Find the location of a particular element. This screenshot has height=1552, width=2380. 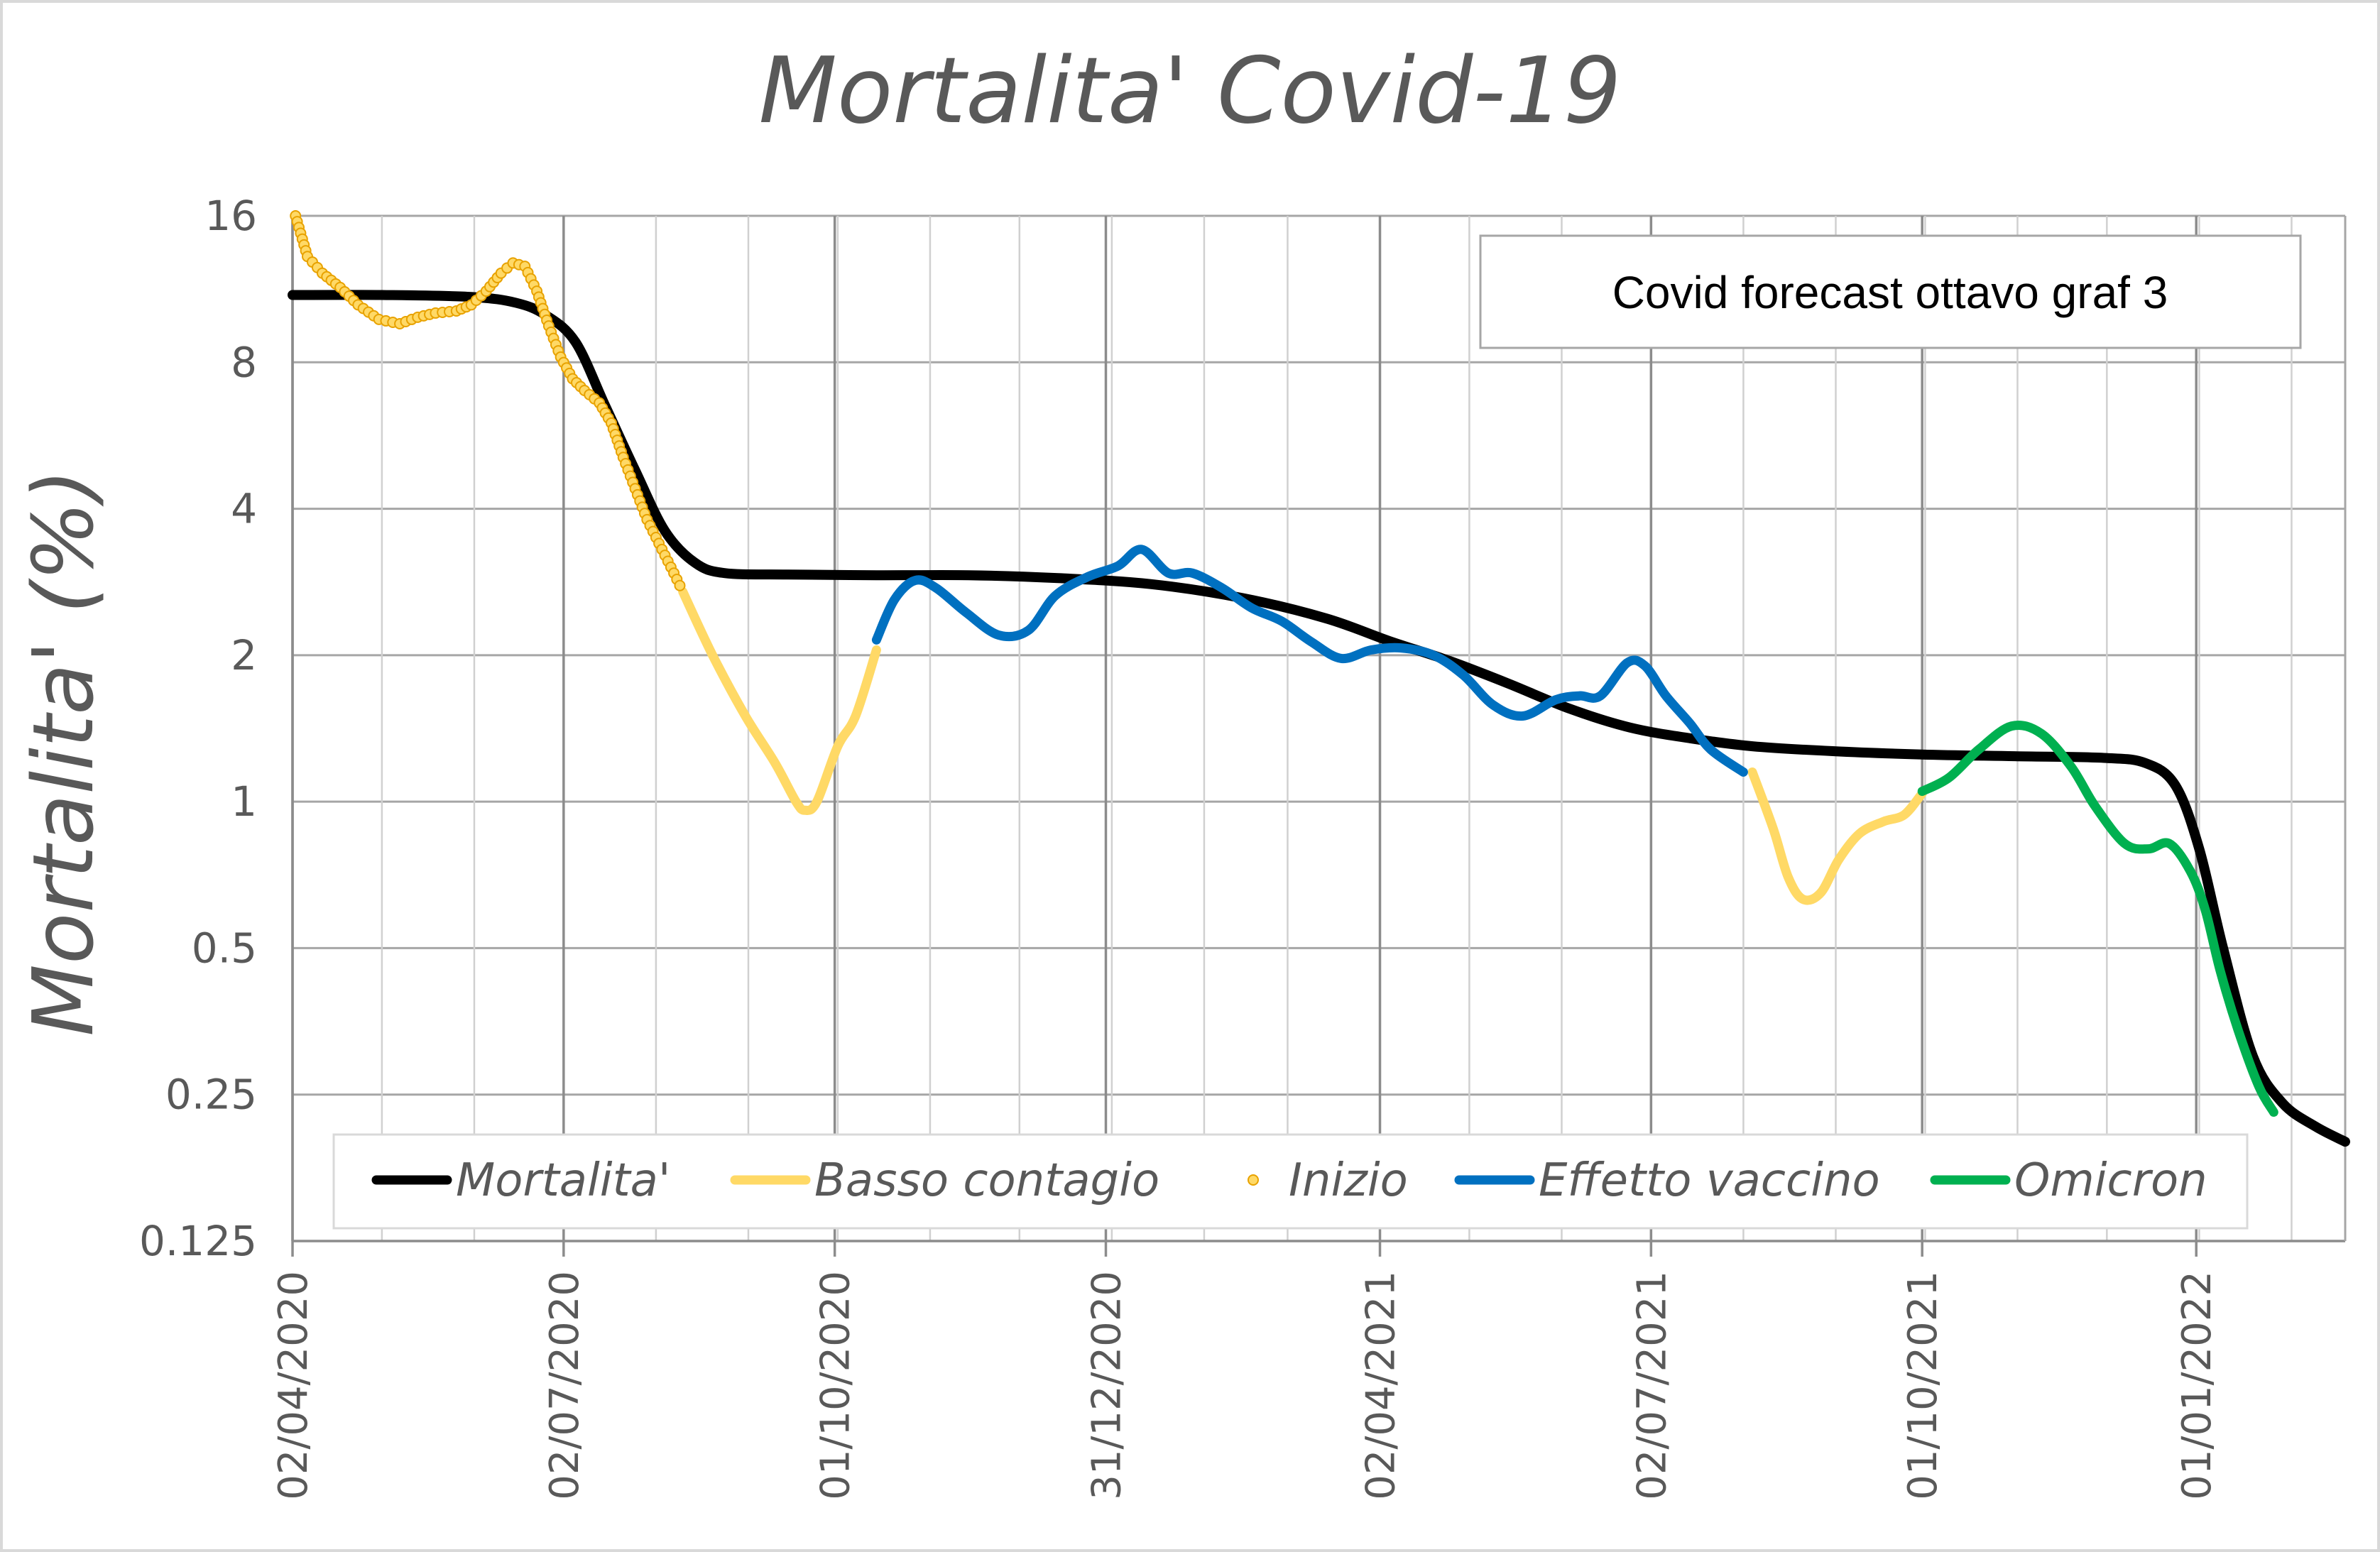

legend-item-mortalita: Mortalita' is located at coordinates (520, 1180).